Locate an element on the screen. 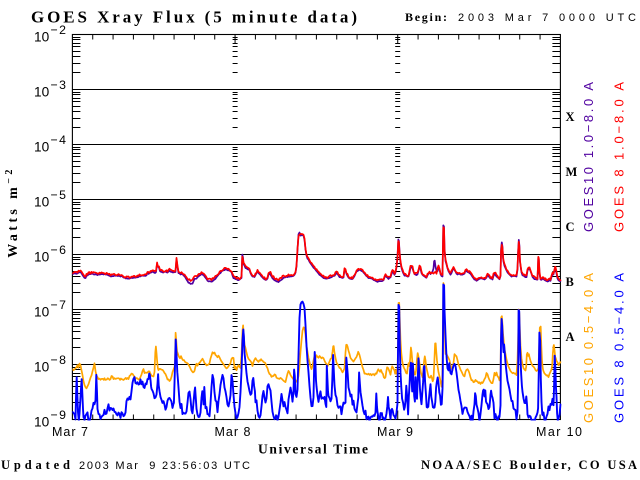  svg-text: −2 is located at coordinates (59, 30).